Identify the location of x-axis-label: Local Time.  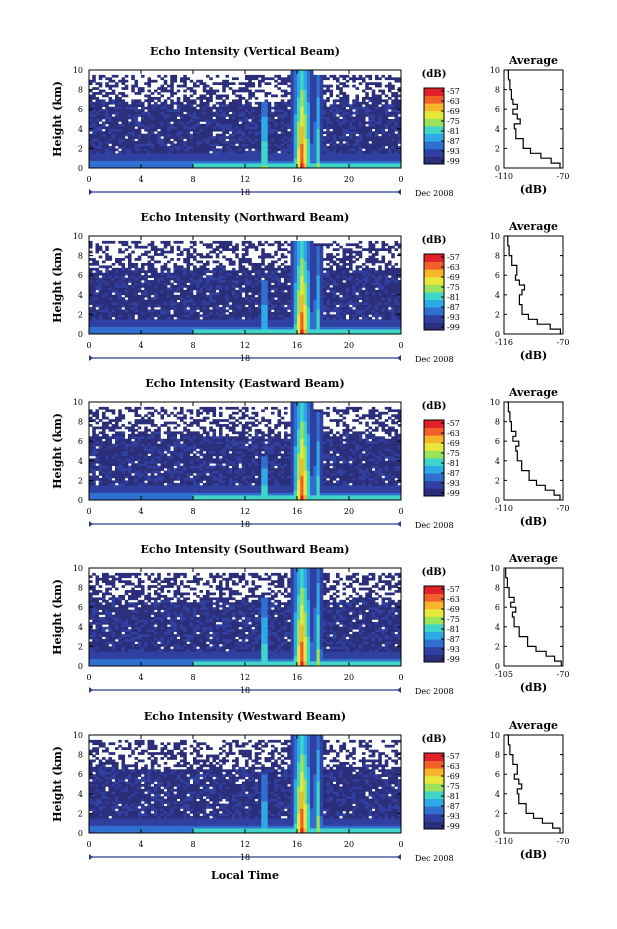
(245, 875).